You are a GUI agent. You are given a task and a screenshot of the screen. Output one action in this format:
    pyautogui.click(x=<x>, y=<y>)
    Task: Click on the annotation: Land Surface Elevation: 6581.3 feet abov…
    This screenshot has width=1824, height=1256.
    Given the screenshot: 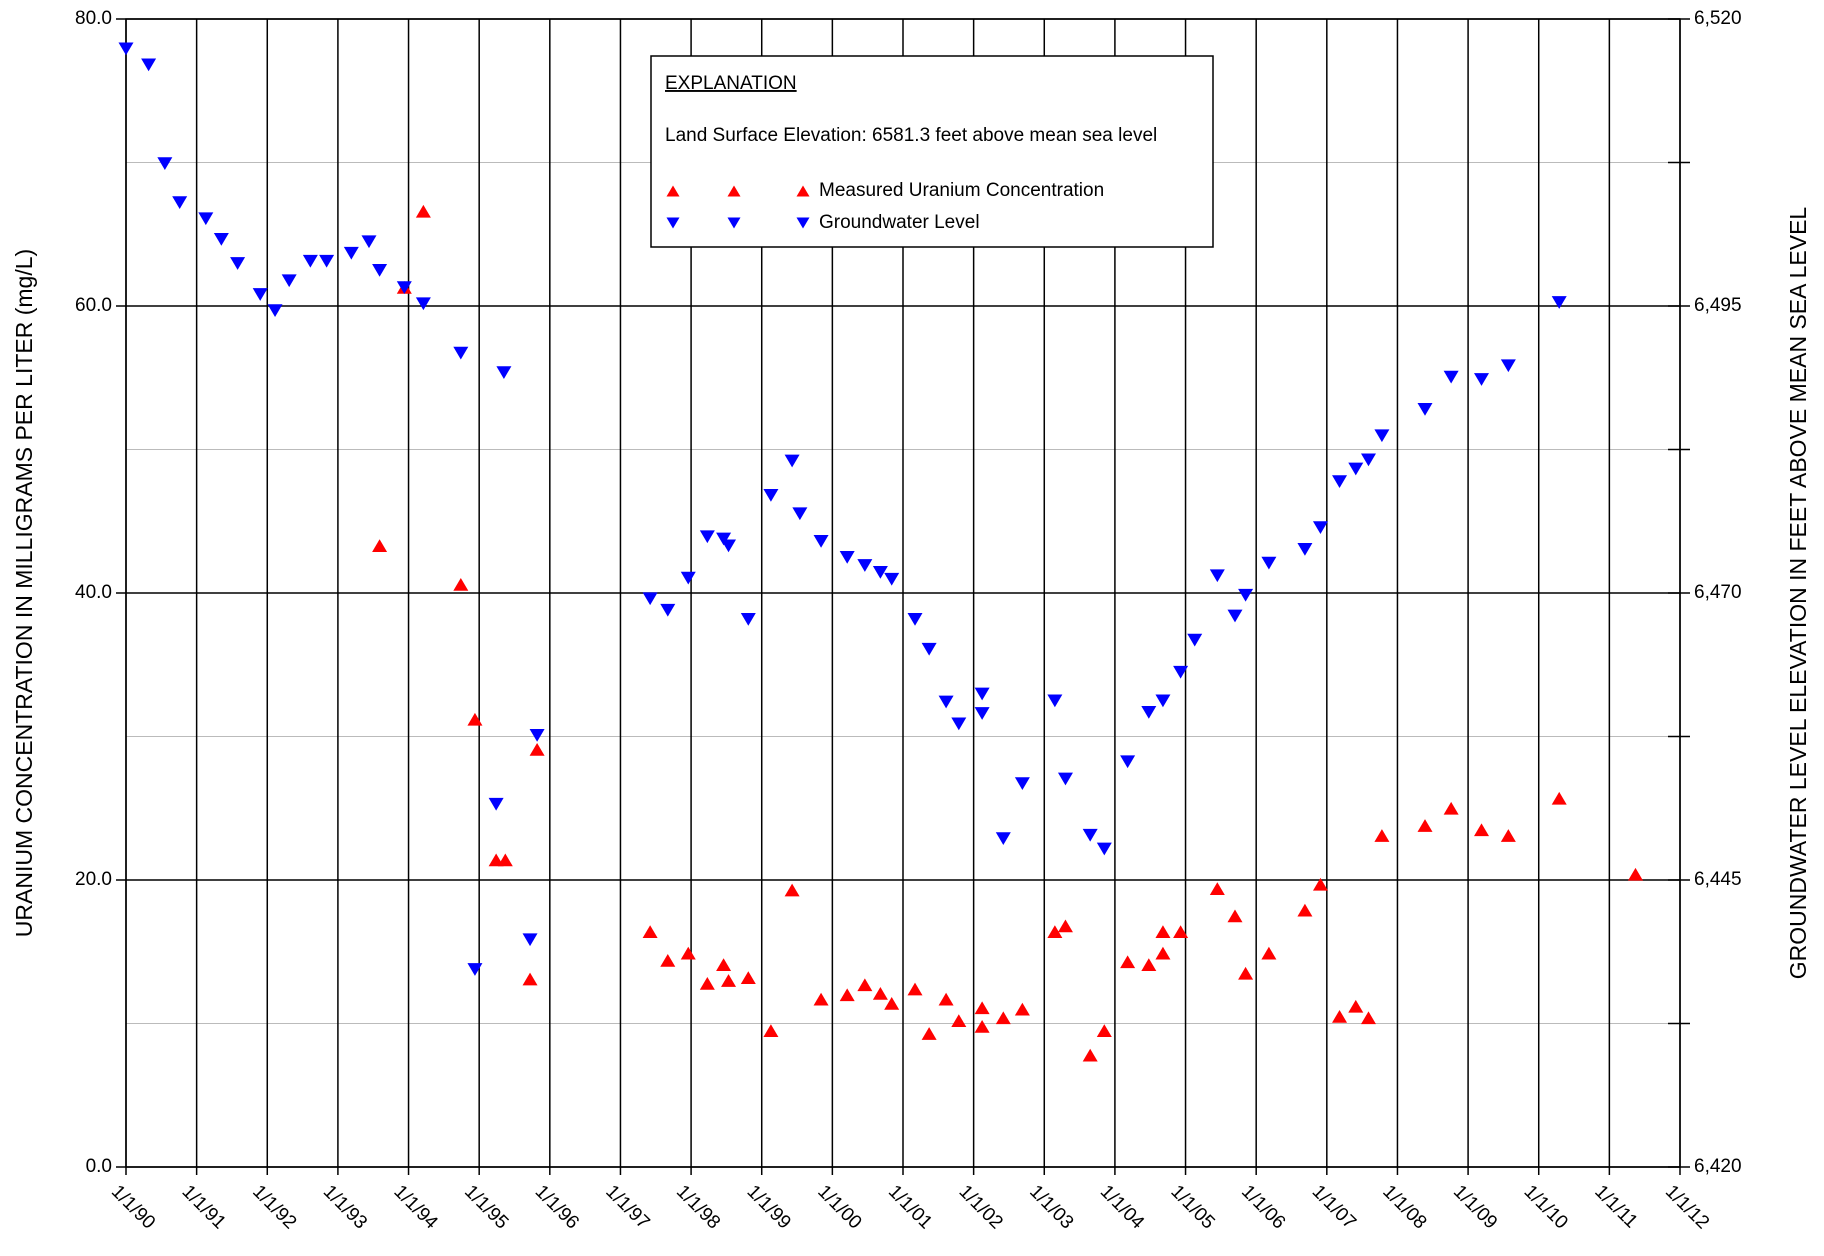 What is the action you would take?
    pyautogui.click(x=911, y=135)
    